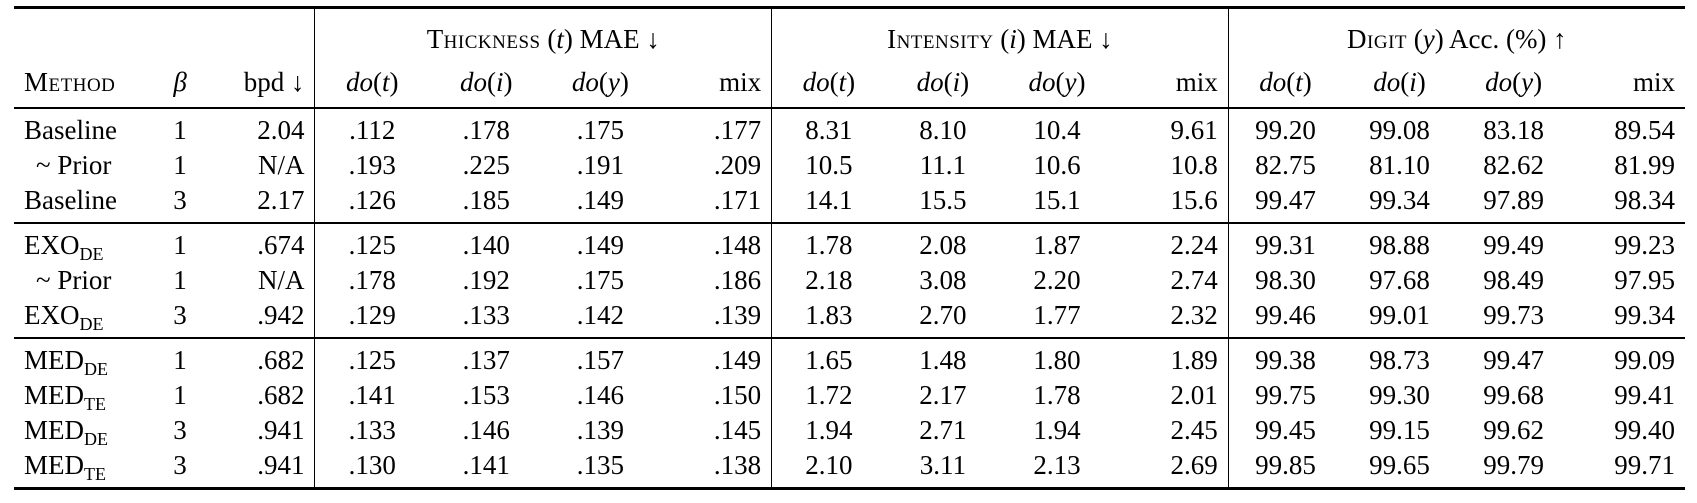  What do you see at coordinates (1057, 245) in the screenshot?
I see `intensity-cell: 1.87` at bounding box center [1057, 245].